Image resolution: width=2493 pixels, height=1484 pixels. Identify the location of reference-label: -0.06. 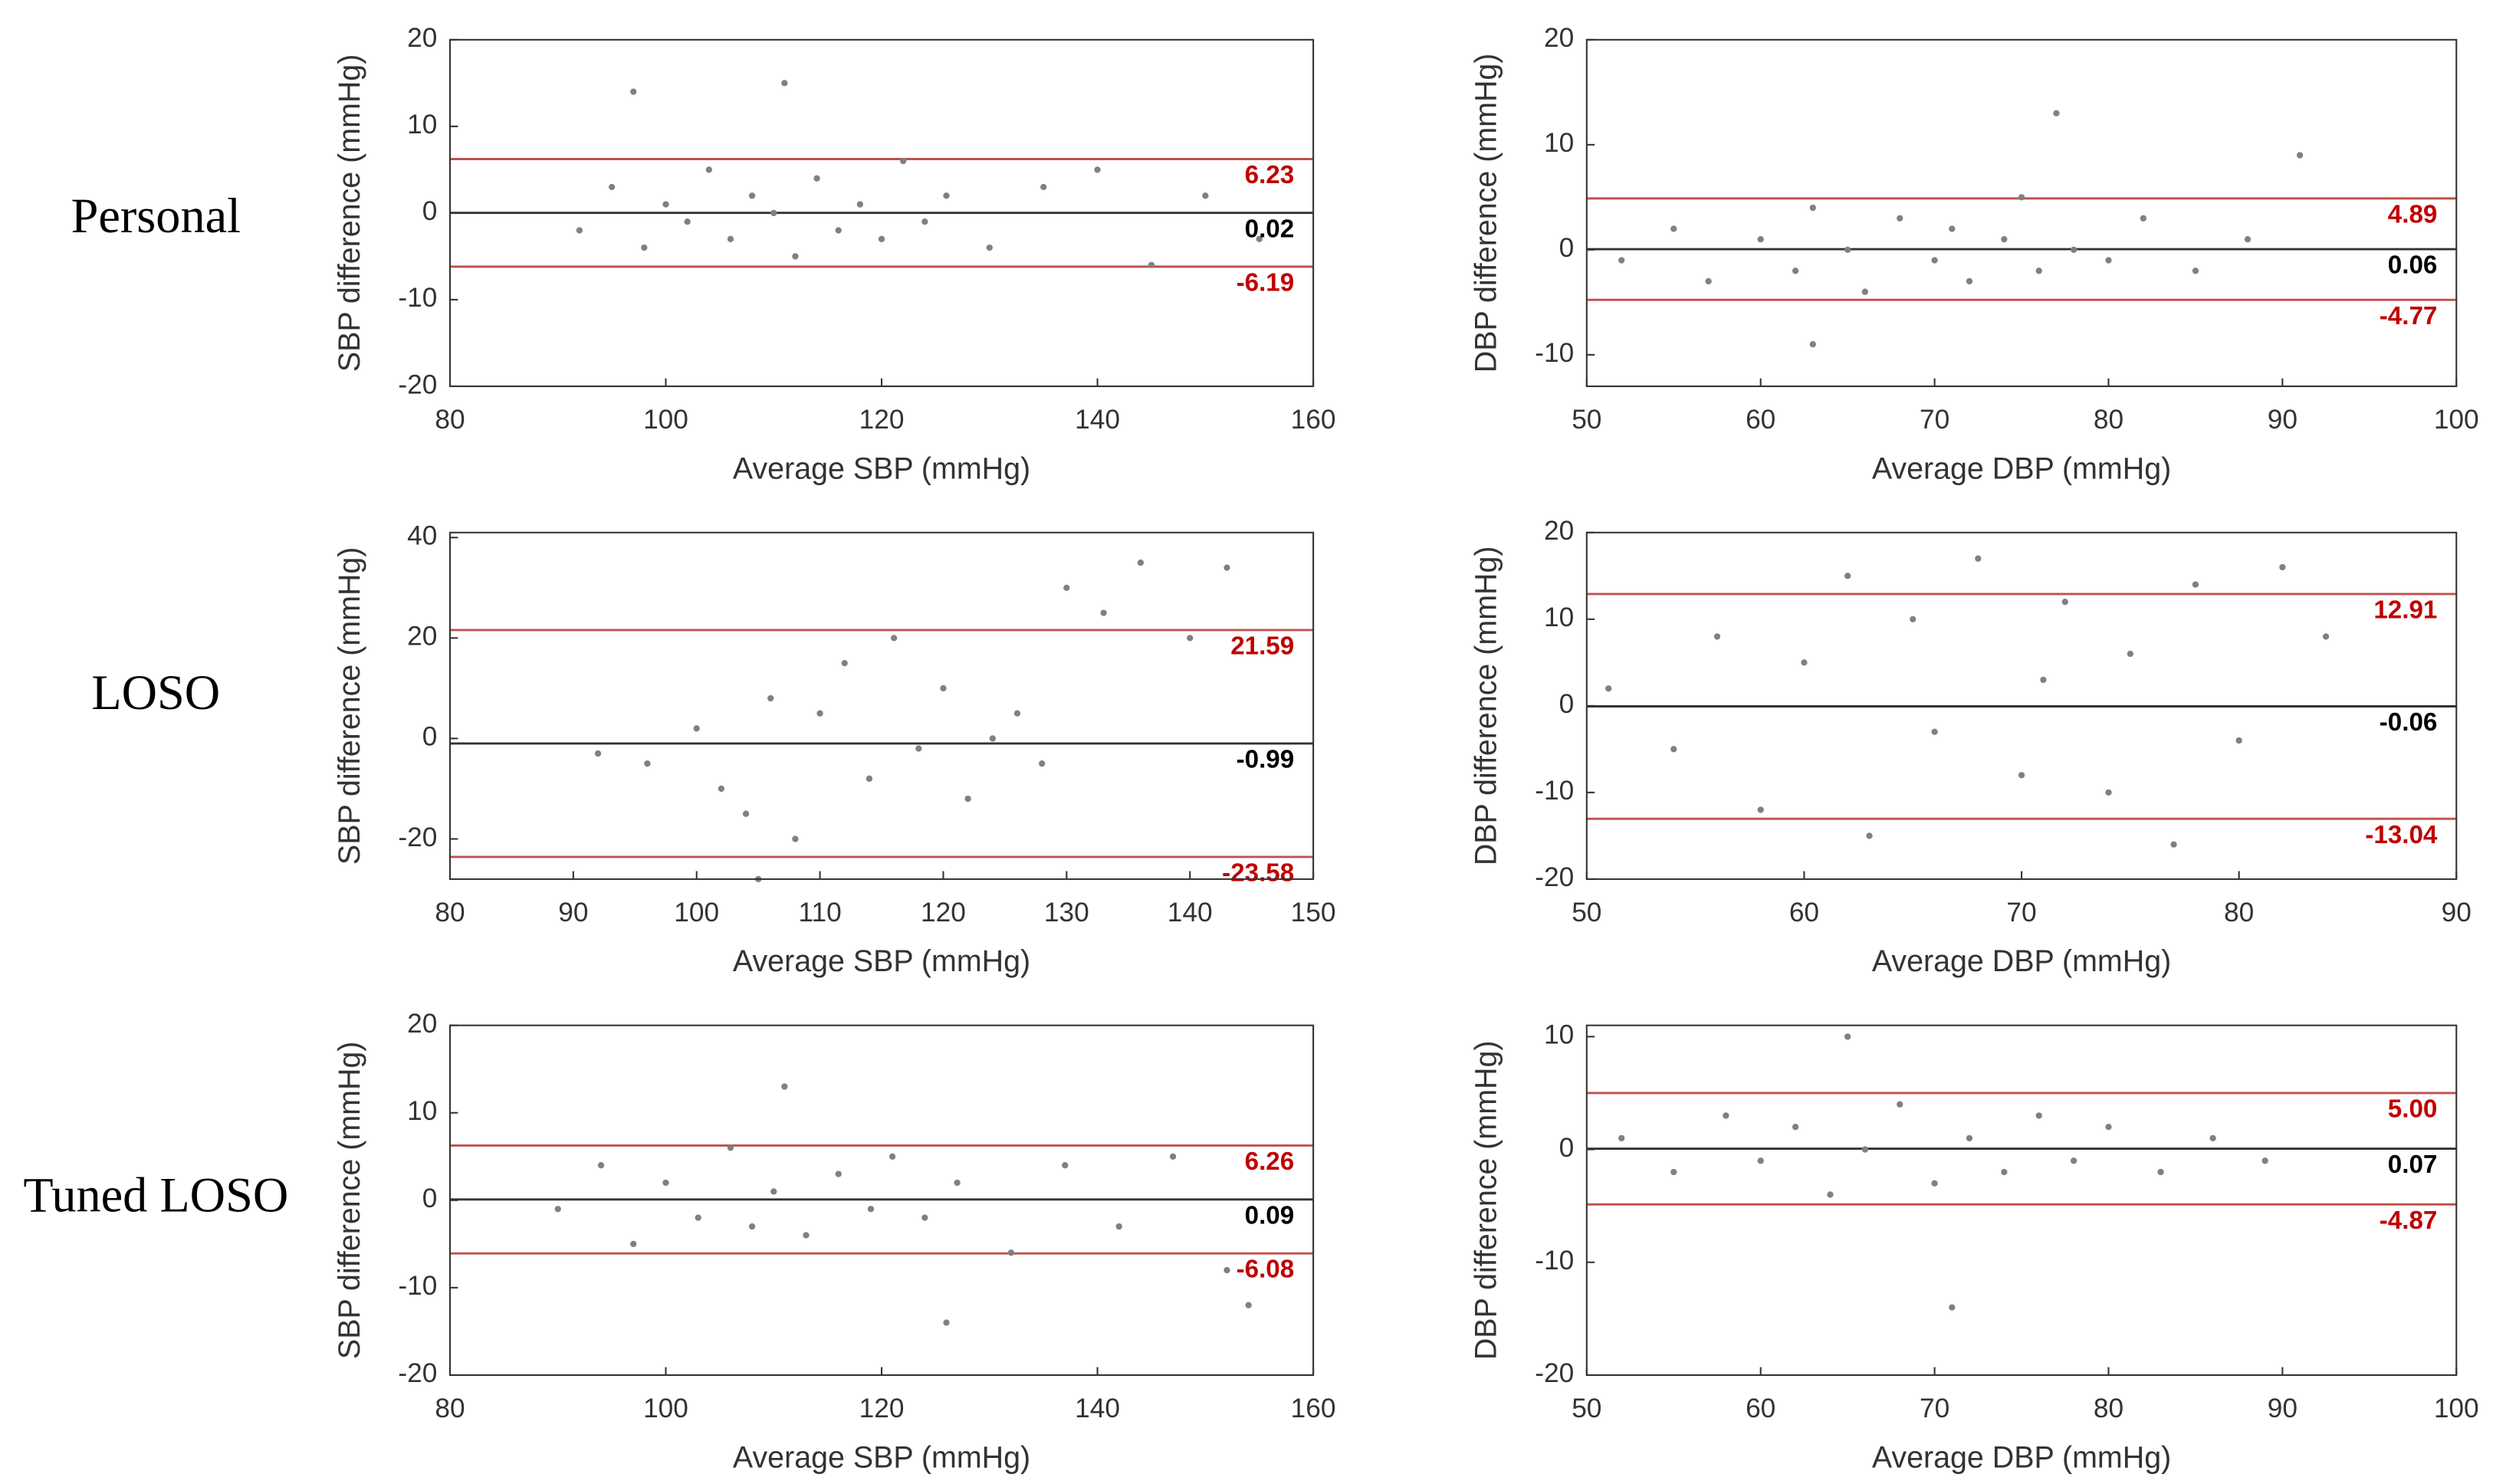
(2409, 722).